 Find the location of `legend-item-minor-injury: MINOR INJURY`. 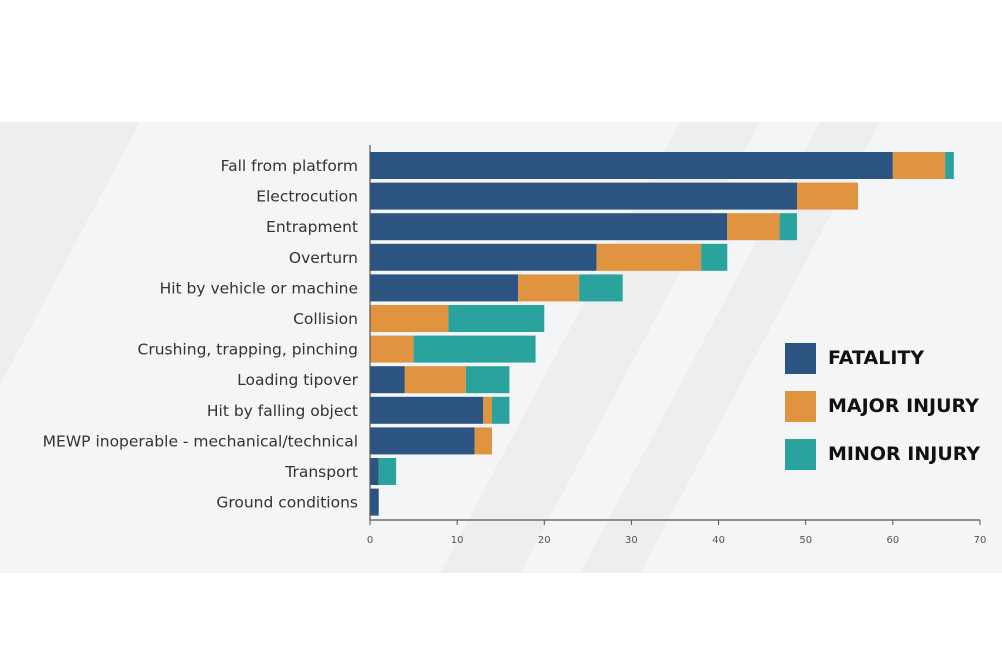

legend-item-minor-injury: MINOR INJURY is located at coordinates (882, 454).